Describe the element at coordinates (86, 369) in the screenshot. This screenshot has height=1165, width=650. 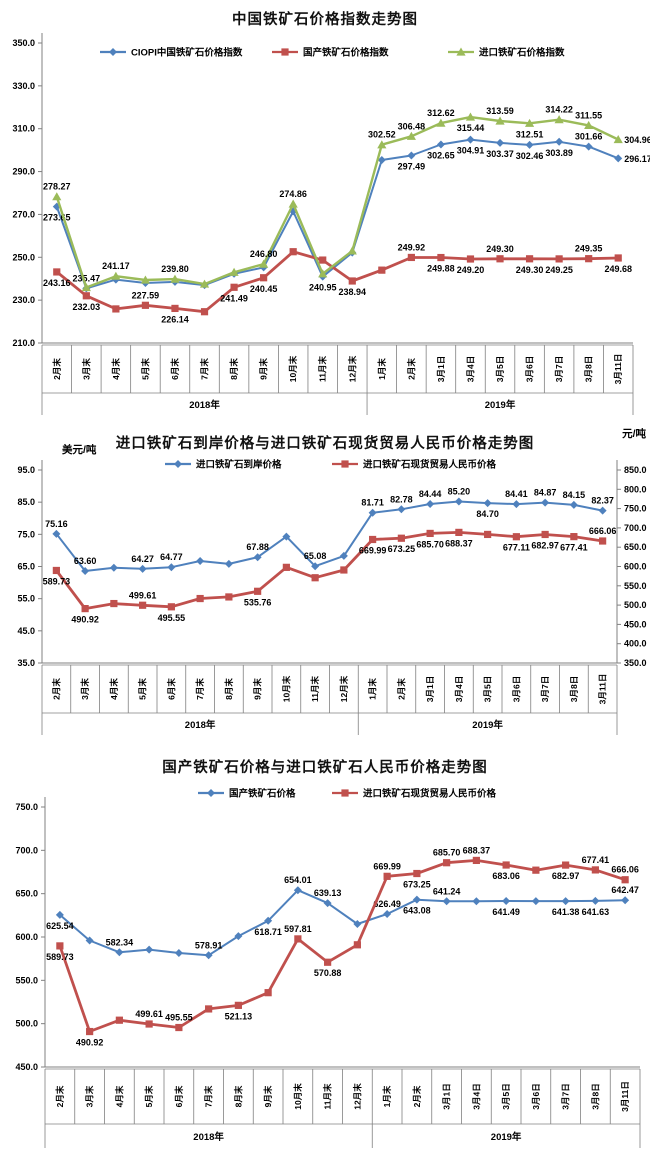
I see `category-label: 3月末` at that location.